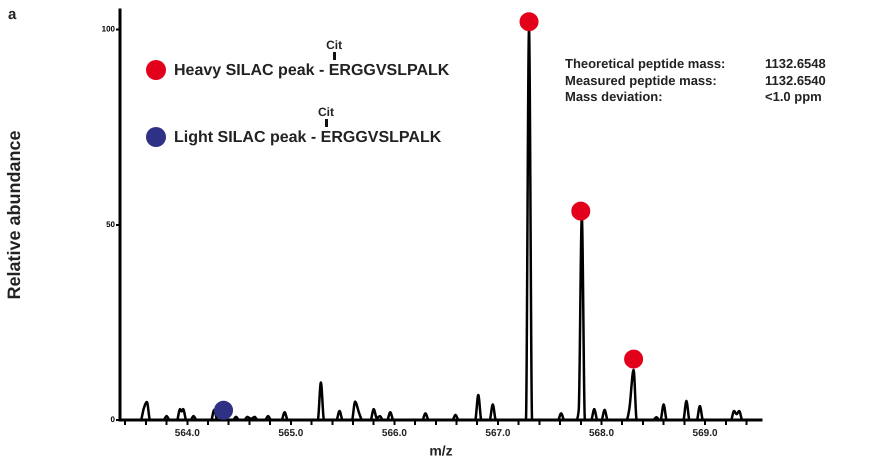  What do you see at coordinates (187, 433) in the screenshot?
I see `x-tick-label: 564.0` at bounding box center [187, 433].